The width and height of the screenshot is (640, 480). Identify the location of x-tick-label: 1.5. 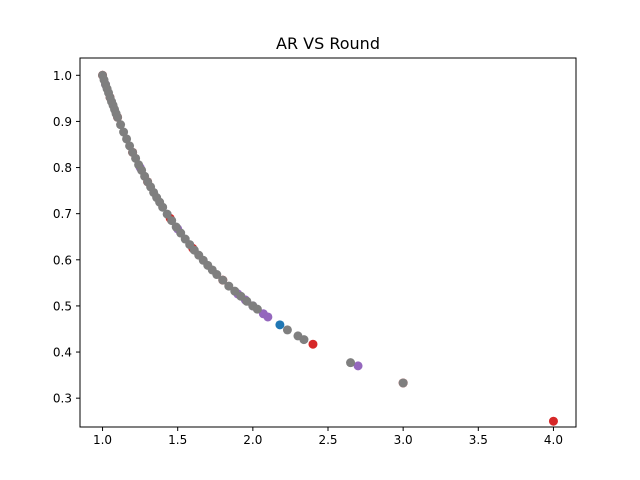
(177, 440).